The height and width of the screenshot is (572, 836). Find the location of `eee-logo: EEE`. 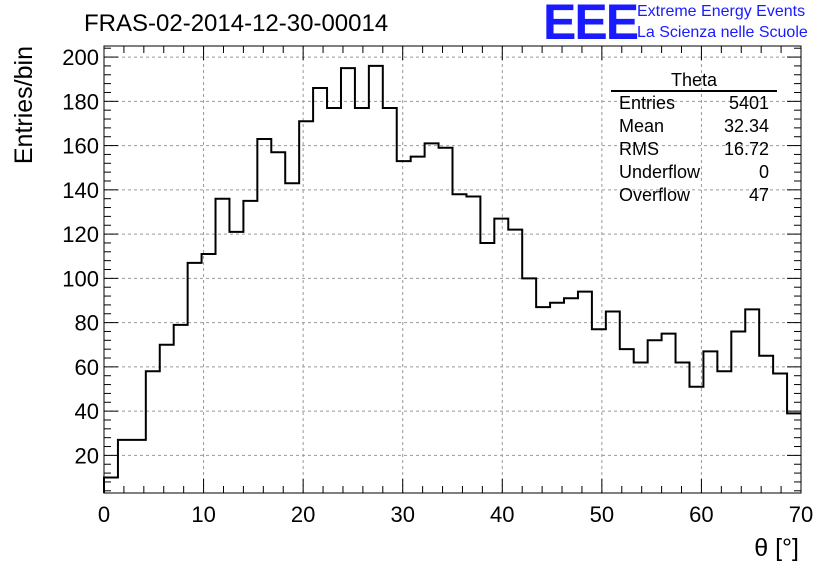

eee-logo: EEE is located at coordinates (591, 25).